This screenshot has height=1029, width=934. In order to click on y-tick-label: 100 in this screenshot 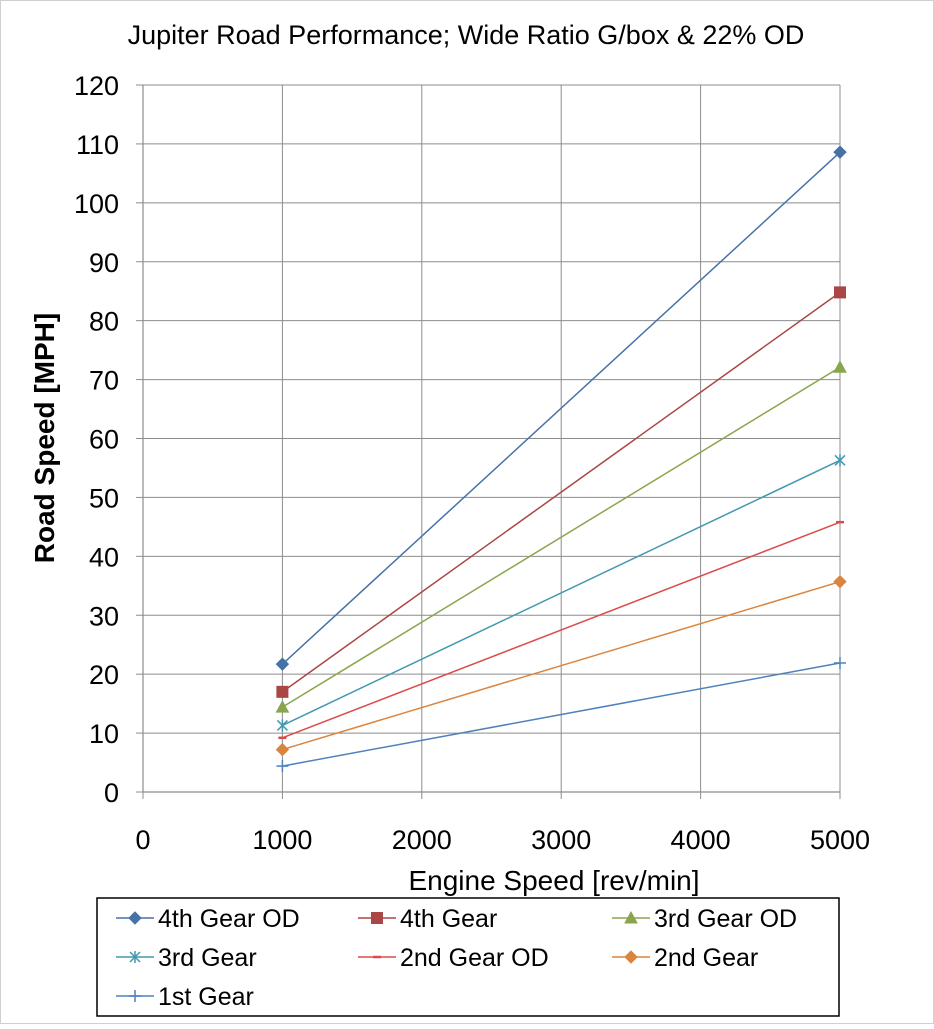, I will do `click(96, 204)`.